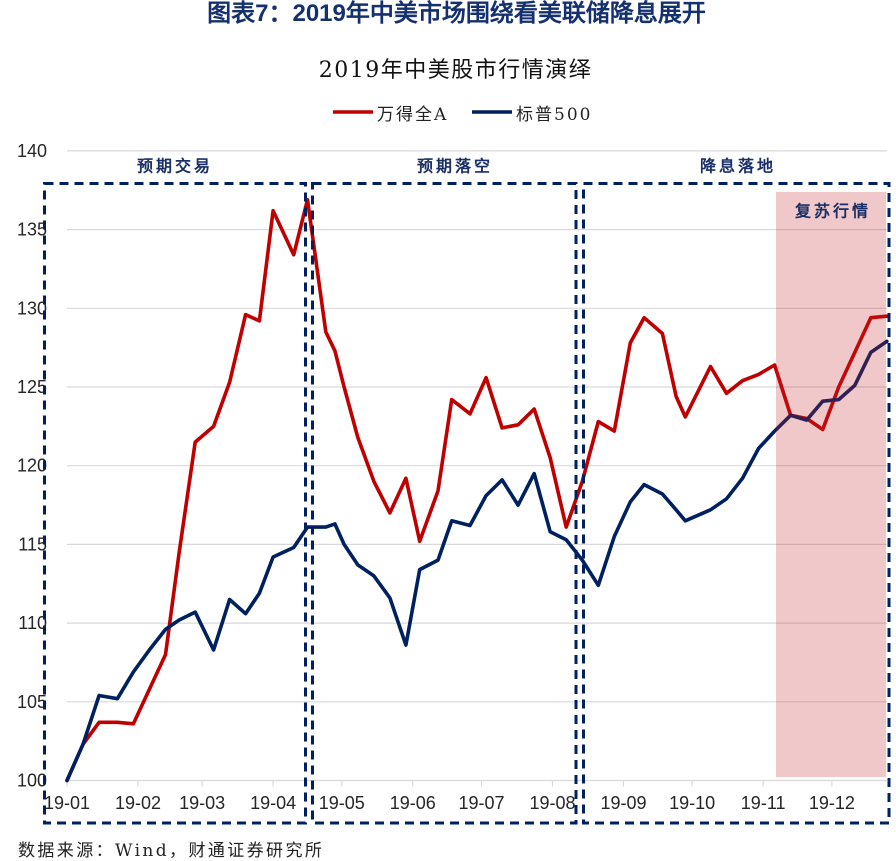 The width and height of the screenshot is (896, 861). I want to click on chart-legend: 万得全A 标普500, so click(448, 112).